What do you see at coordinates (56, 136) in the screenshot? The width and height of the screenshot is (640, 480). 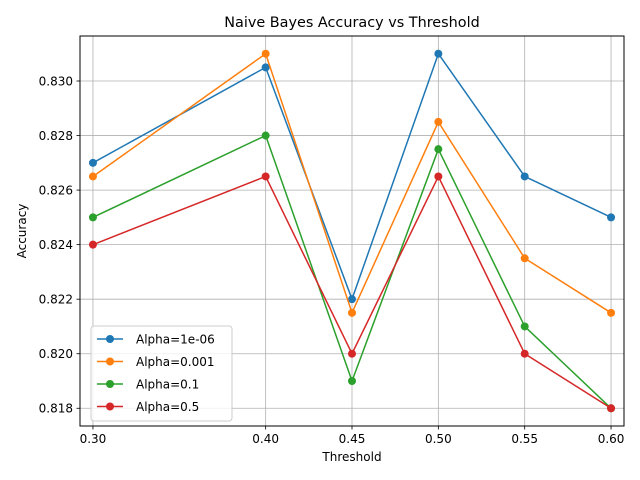 I see `y-tick-label: 0.828` at bounding box center [56, 136].